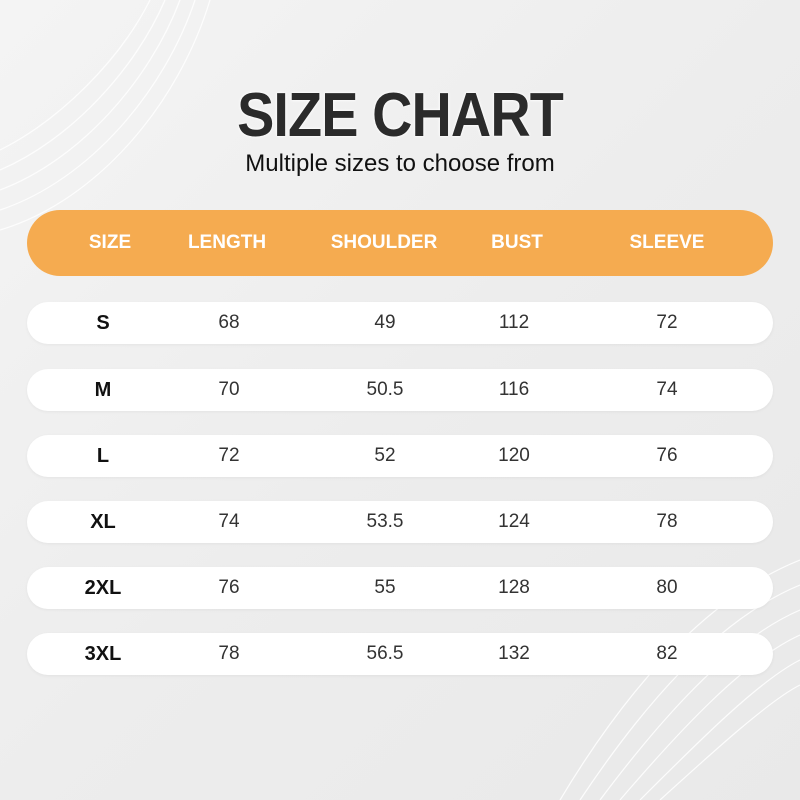 The width and height of the screenshot is (800, 800). I want to click on column-header-size: SIZE, so click(110, 242).